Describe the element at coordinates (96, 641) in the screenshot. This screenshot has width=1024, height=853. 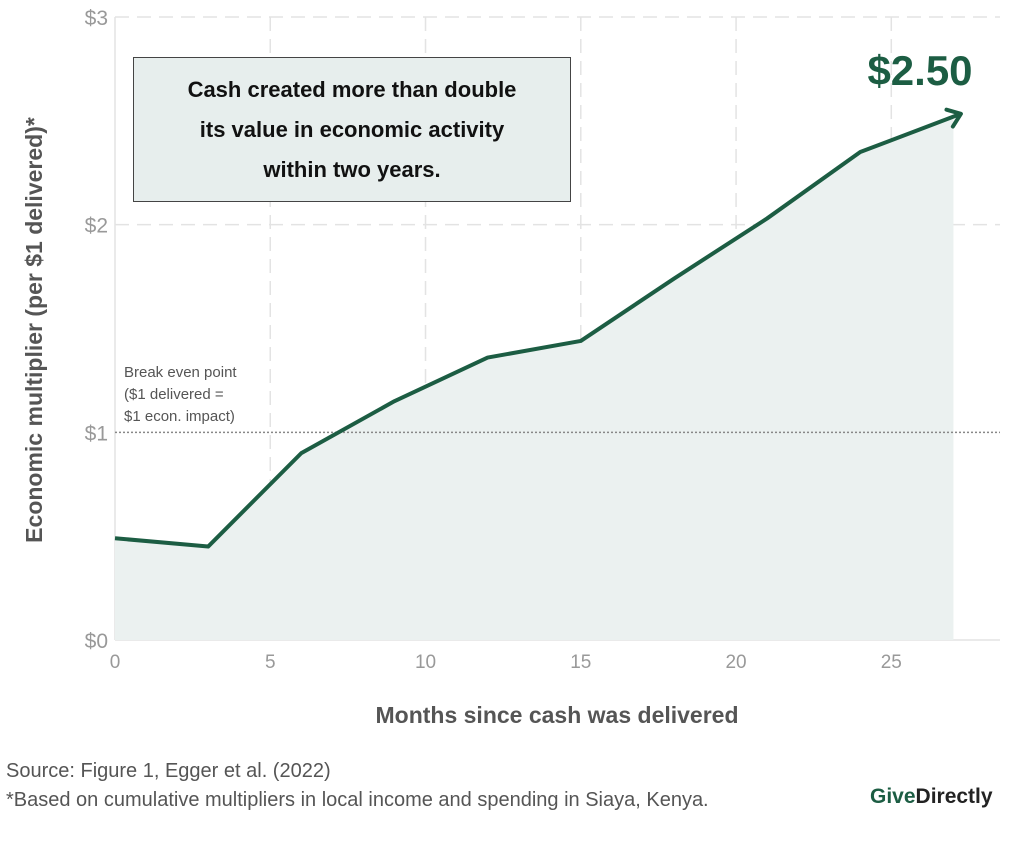
I see `y-tick-label: $0` at that location.